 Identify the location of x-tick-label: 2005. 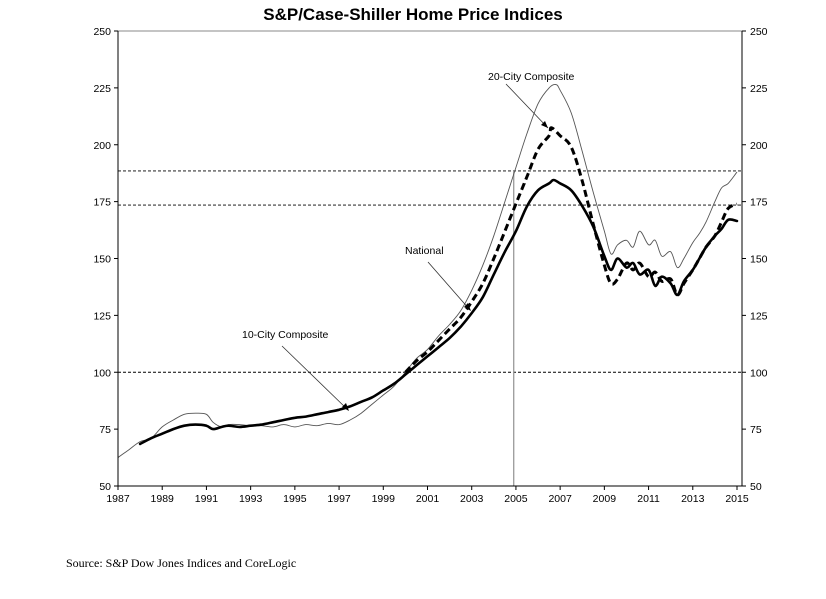
(516, 499).